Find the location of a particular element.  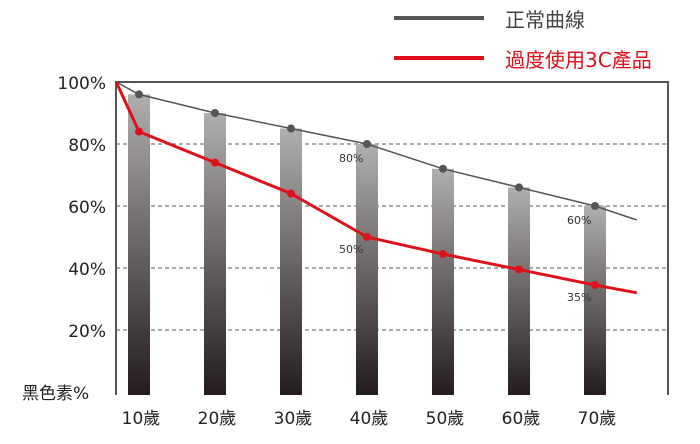

legend-label-3c: 過度使用3C產品 is located at coordinates (578, 60).